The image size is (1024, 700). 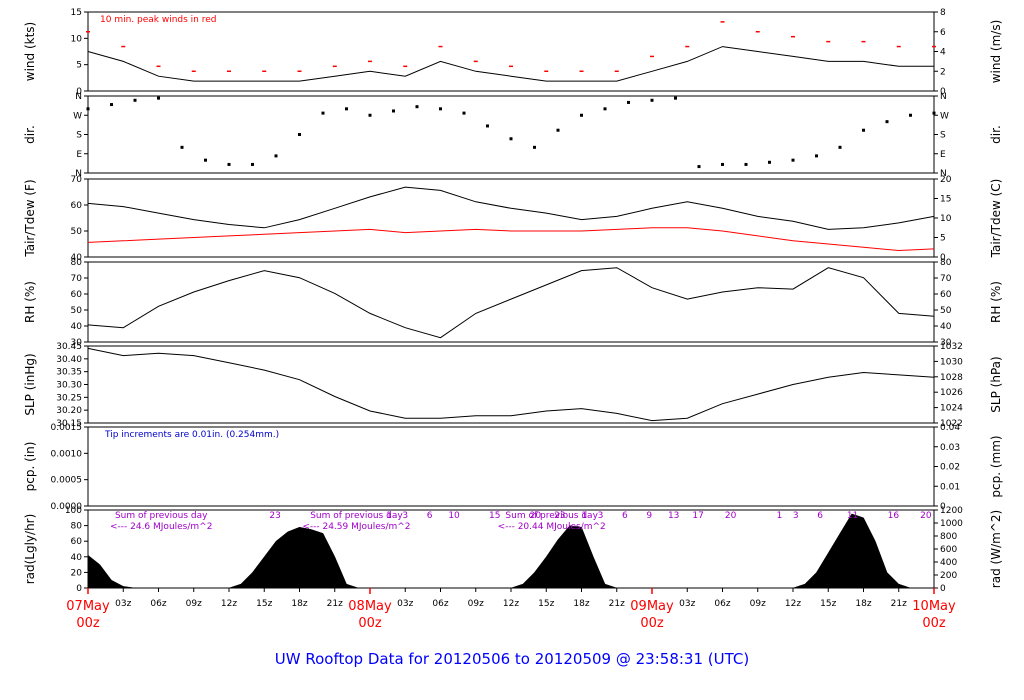 What do you see at coordinates (494, 516) in the screenshot?
I see `rad-hour-label: 15` at bounding box center [494, 516].